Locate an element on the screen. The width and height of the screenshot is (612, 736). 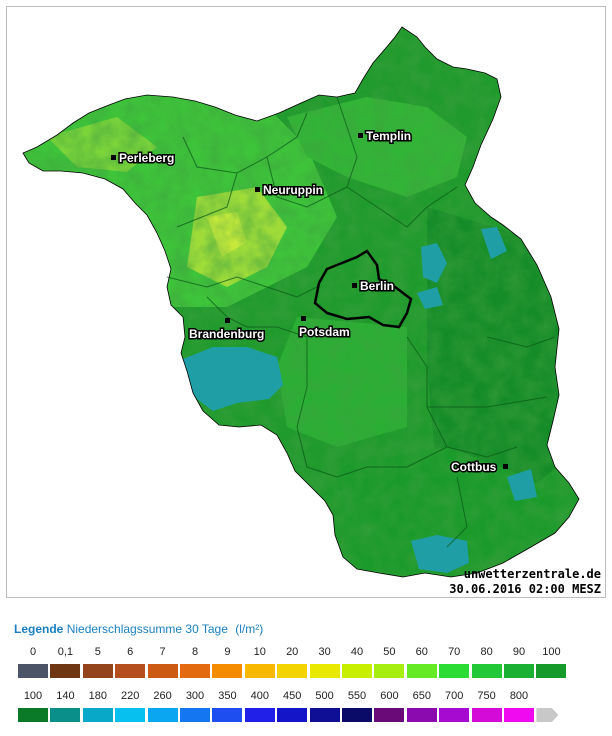
legend-high-tick-15: 800 is located at coordinates (519, 696).